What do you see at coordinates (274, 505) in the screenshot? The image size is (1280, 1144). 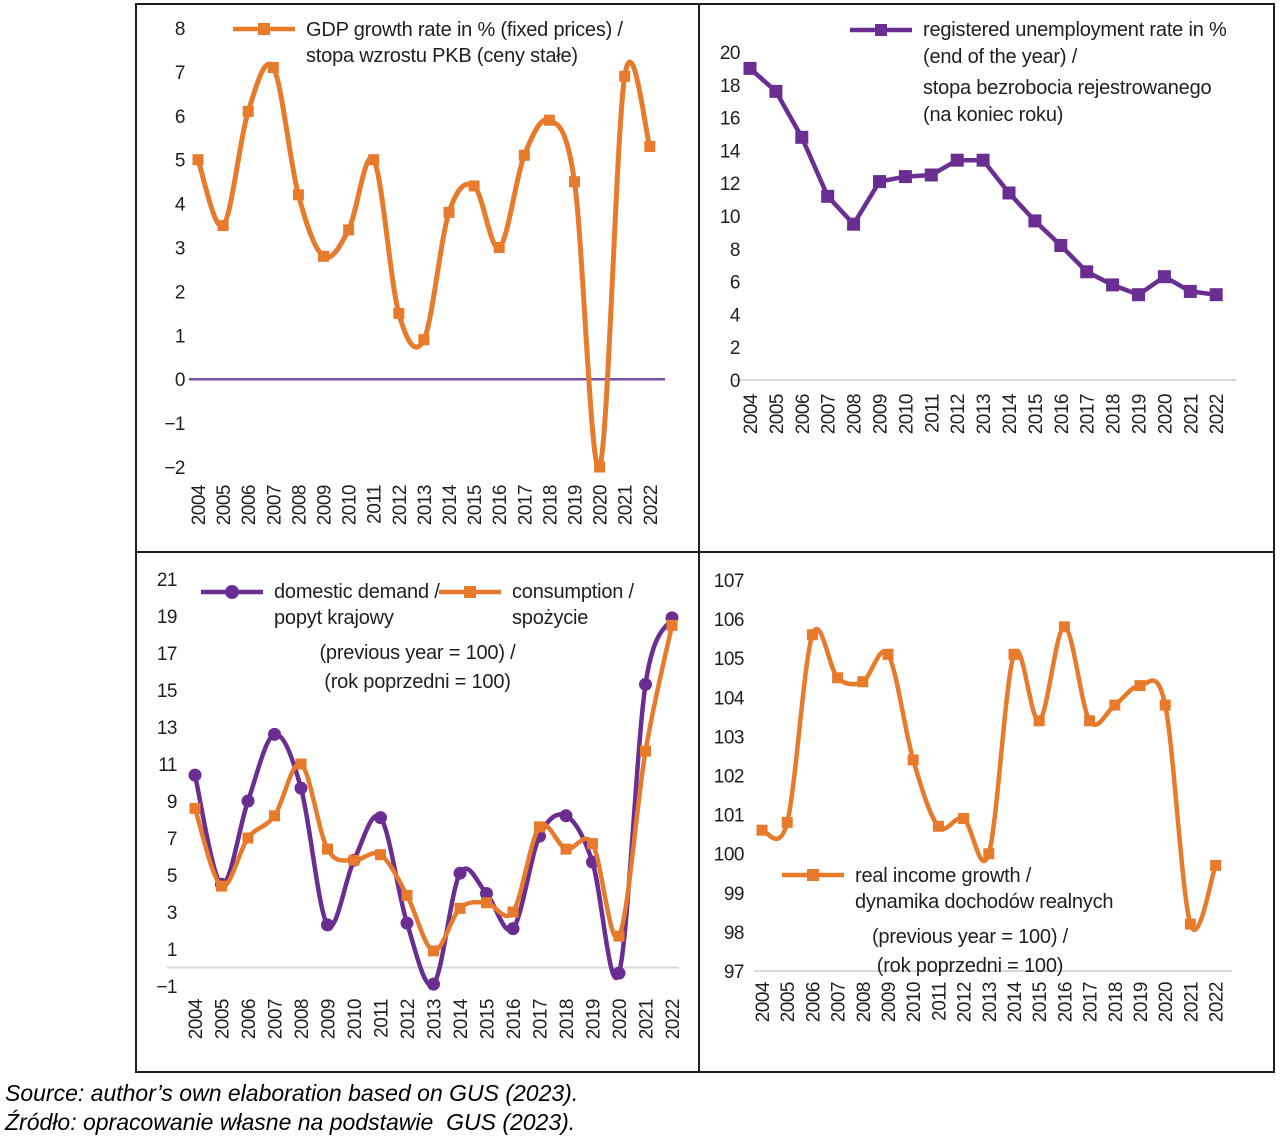 I see `x-tick-label: 2007` at bounding box center [274, 505].